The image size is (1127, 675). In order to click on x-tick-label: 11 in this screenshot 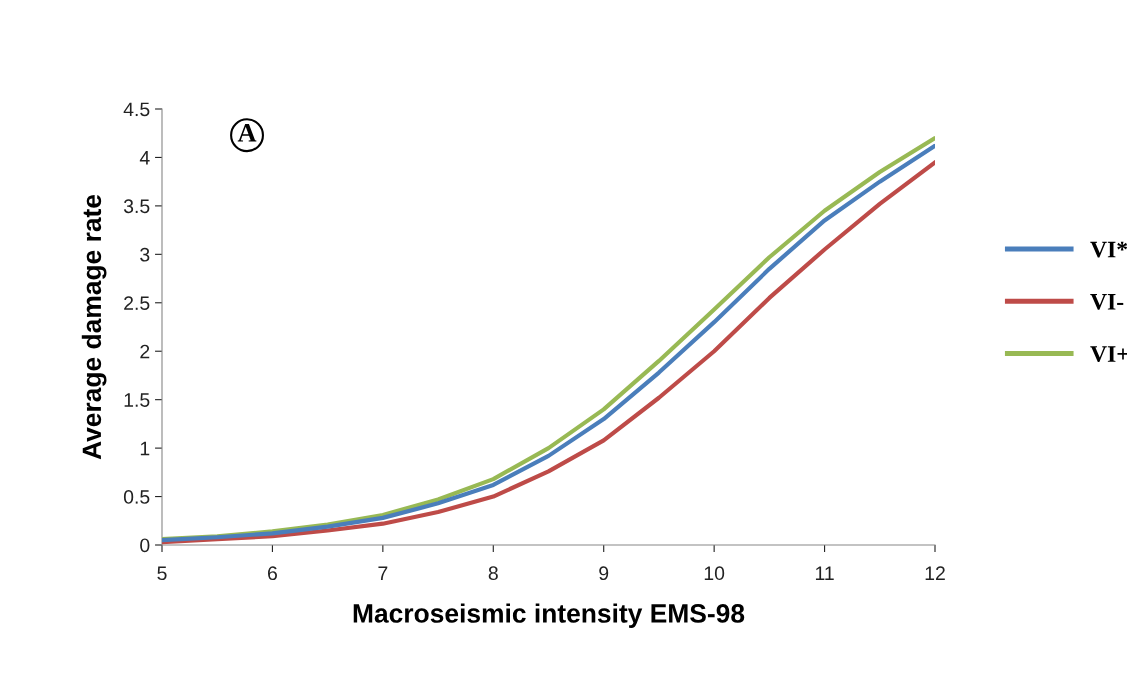, I will do `click(824, 573)`.